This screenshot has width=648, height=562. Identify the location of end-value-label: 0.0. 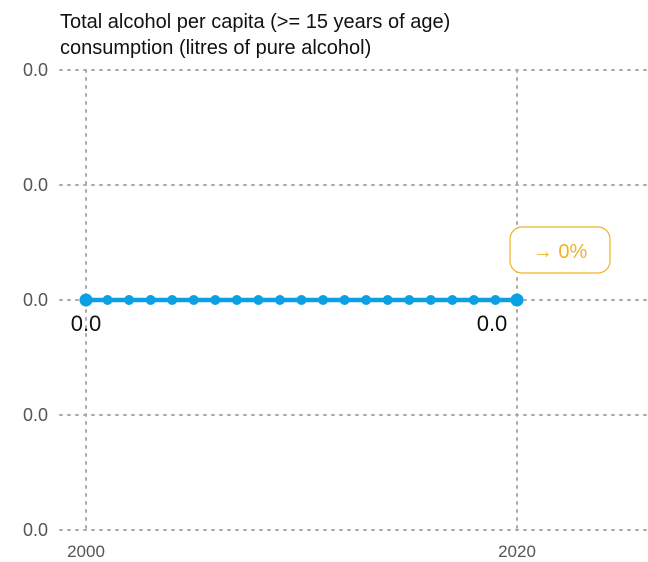
(492, 323).